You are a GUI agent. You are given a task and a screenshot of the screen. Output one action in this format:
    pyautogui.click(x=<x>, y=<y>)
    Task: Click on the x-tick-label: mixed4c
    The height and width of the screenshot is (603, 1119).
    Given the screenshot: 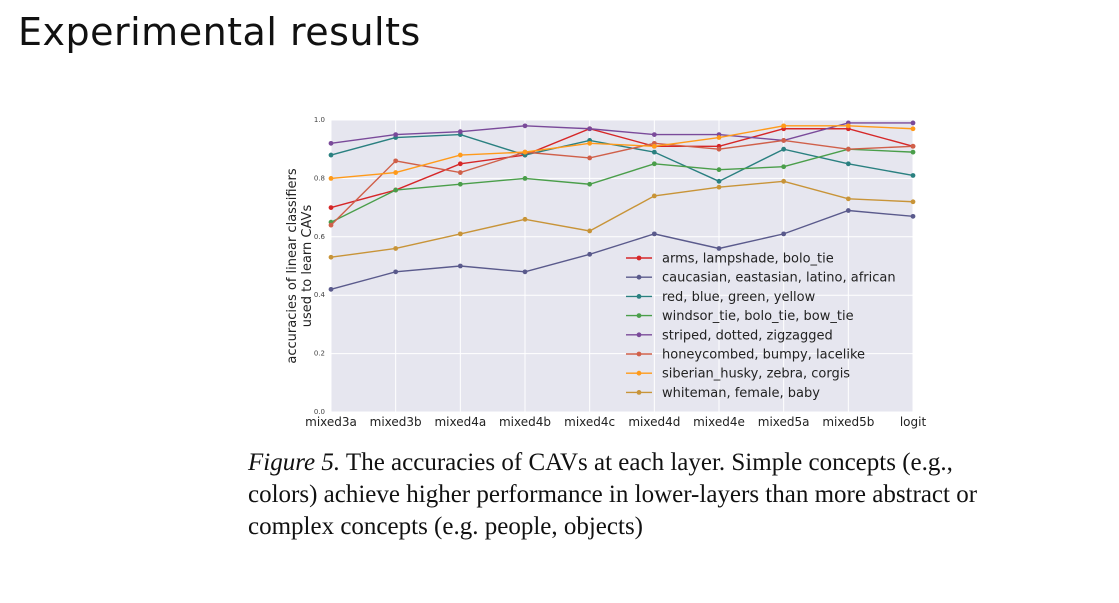 What is the action you would take?
    pyautogui.click(x=589, y=422)
    